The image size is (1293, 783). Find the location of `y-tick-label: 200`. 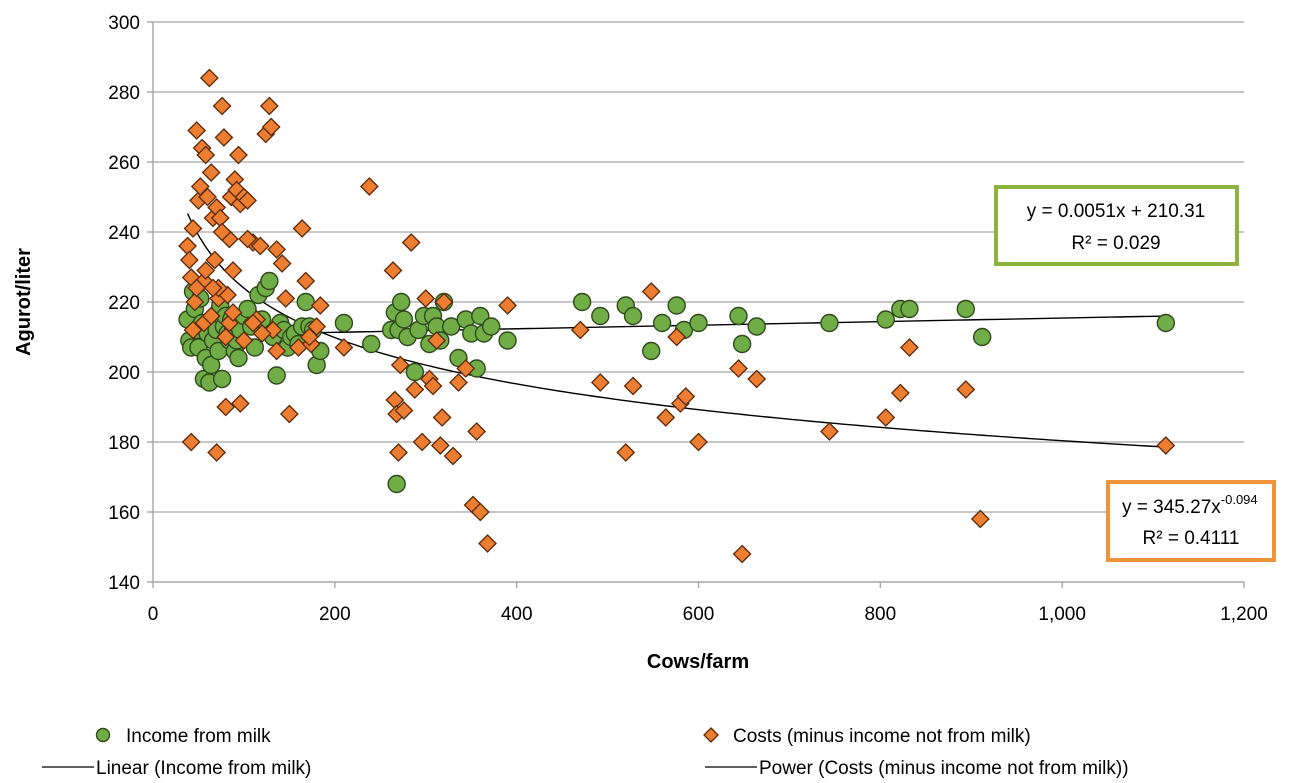

y-tick-label: 200 is located at coordinates (124, 373).